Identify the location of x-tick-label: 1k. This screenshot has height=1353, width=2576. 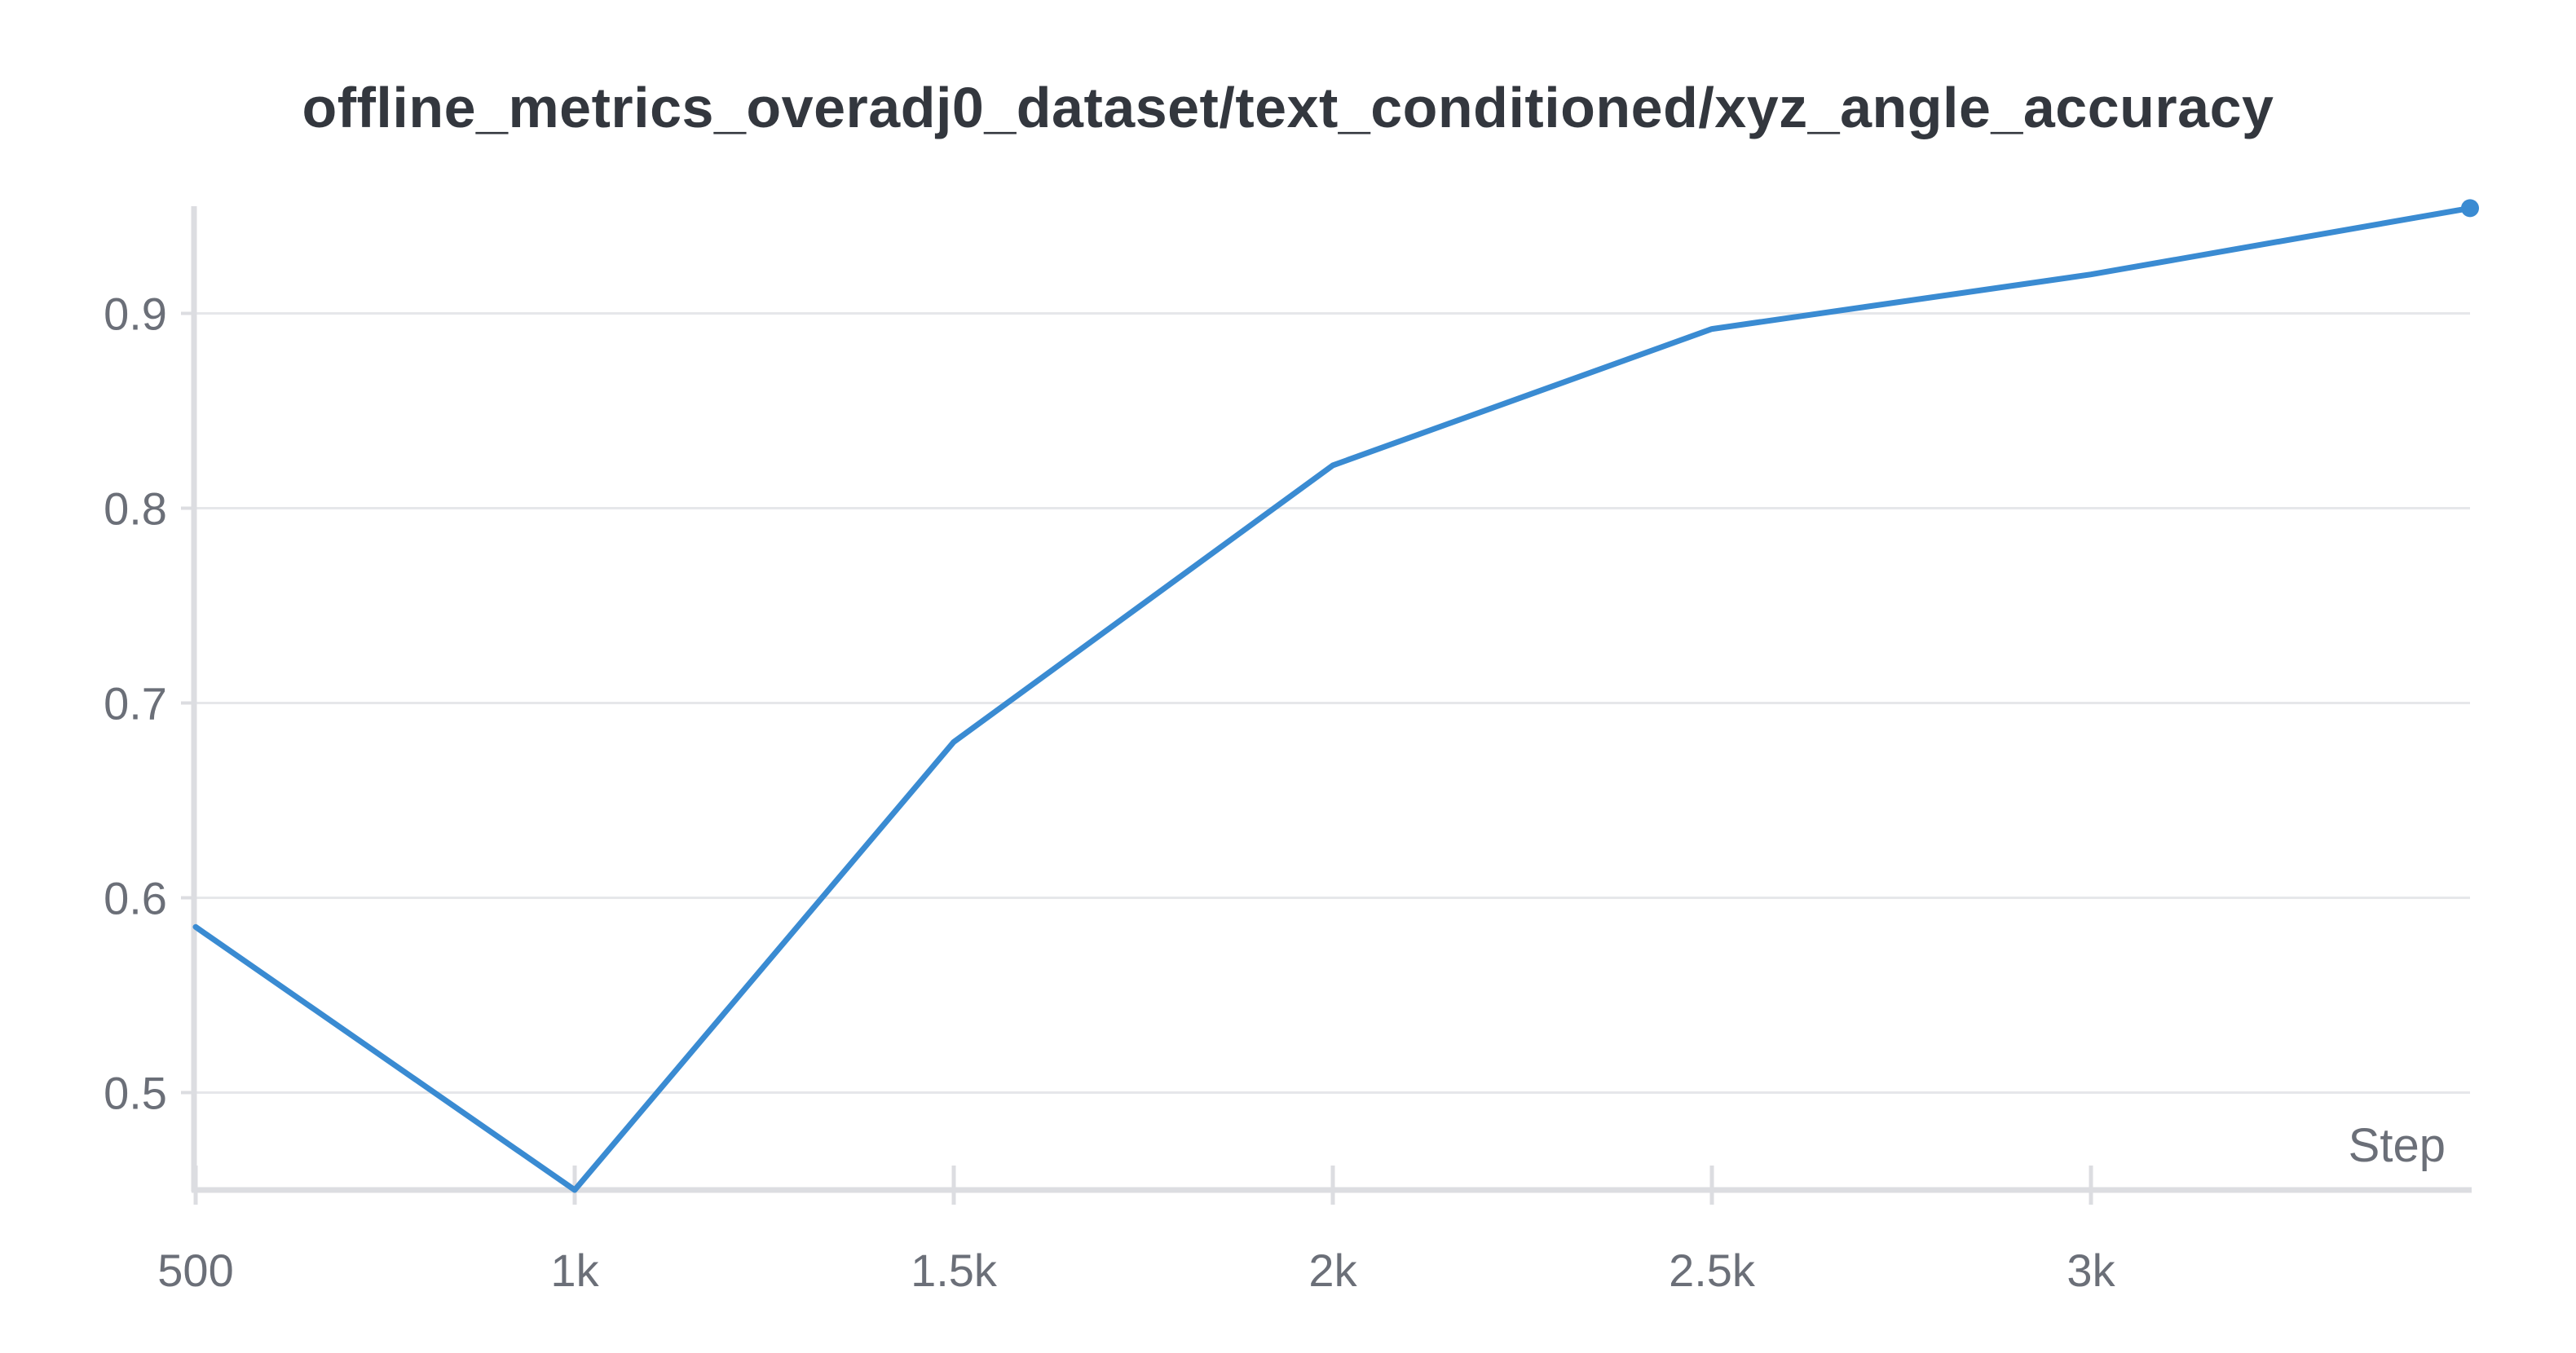
(574, 1270).